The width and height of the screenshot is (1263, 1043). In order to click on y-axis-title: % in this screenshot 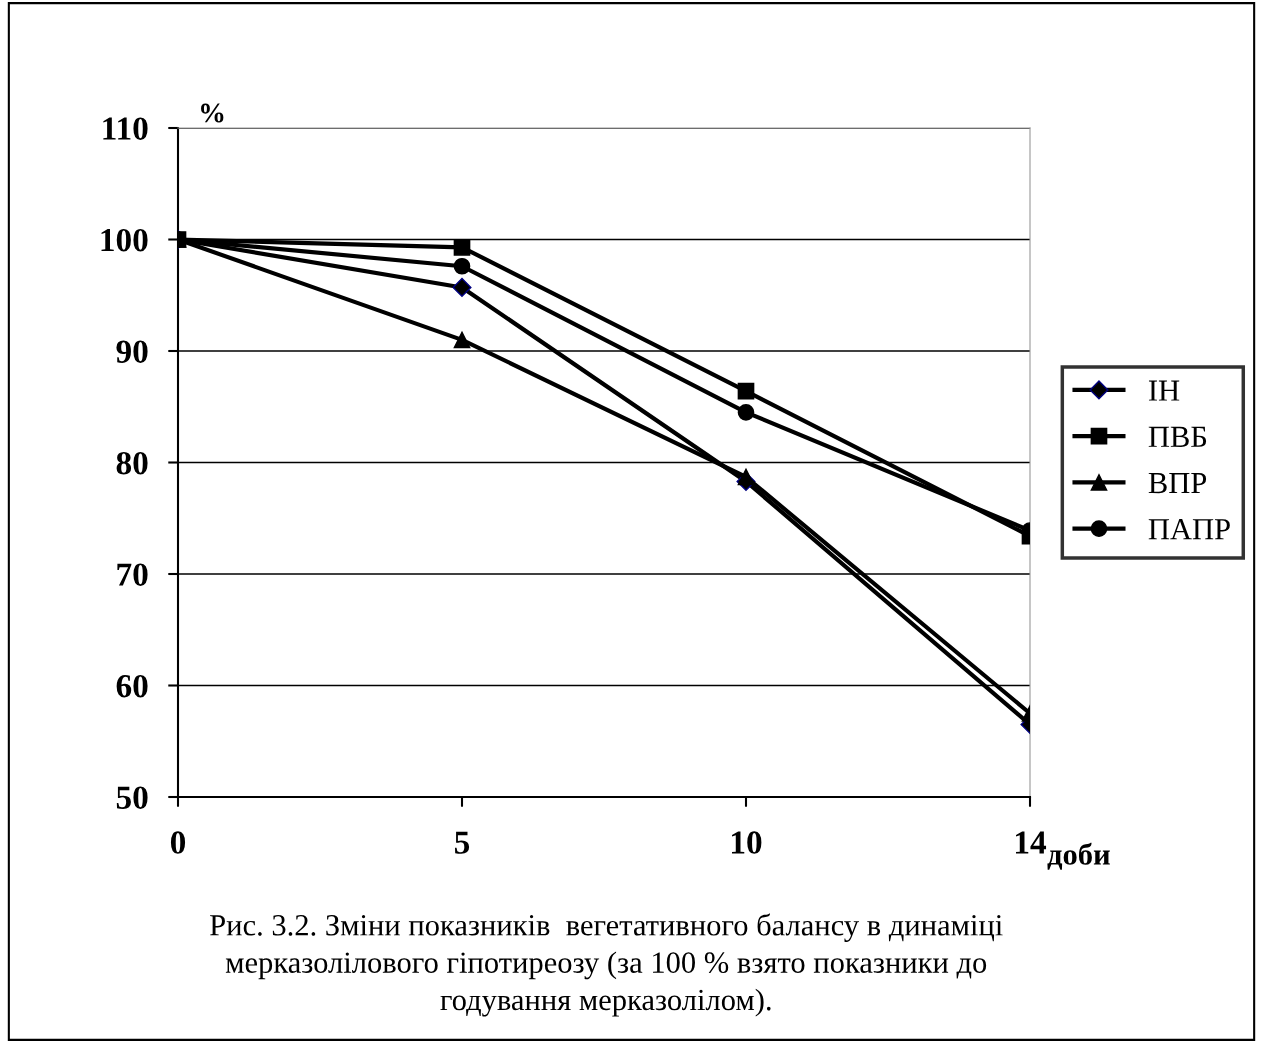, I will do `click(212, 113)`.